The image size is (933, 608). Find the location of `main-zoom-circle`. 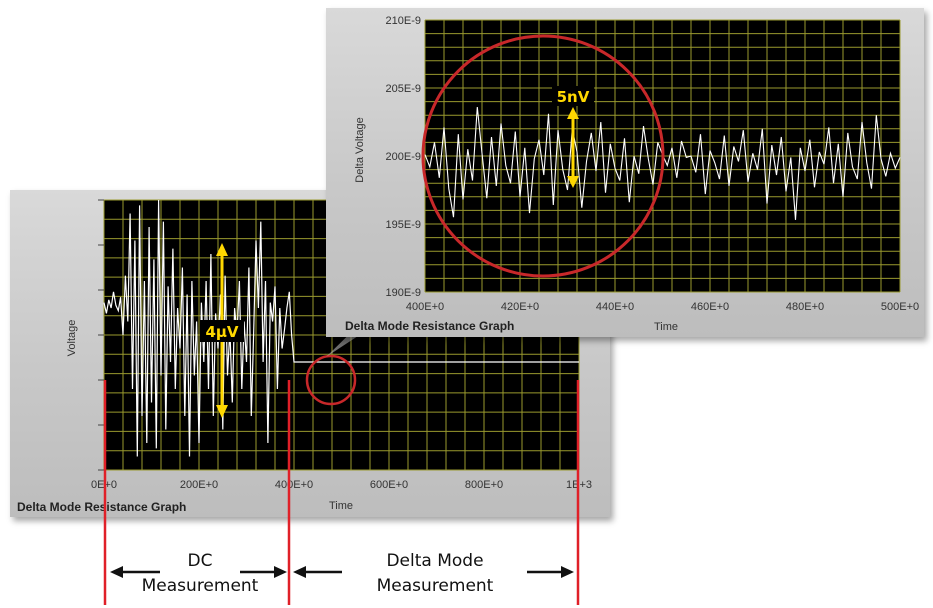

main-zoom-circle is located at coordinates (331, 380).